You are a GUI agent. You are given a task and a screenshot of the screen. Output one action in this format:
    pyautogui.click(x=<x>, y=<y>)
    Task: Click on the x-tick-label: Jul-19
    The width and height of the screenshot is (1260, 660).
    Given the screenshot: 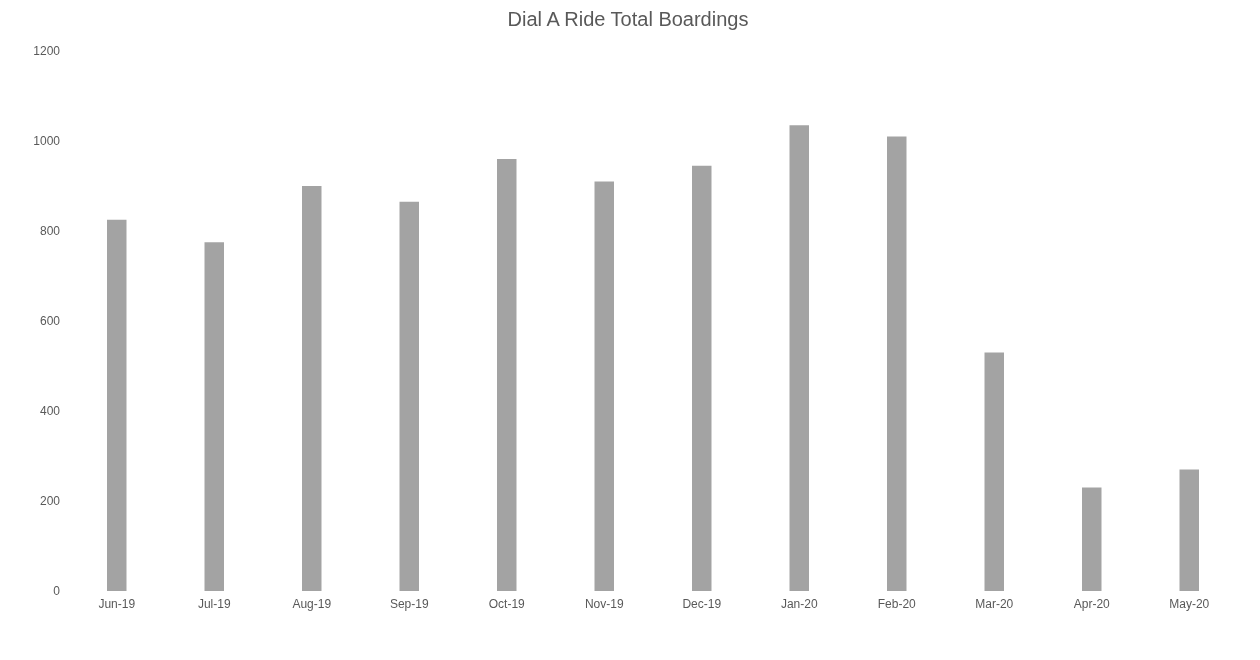 What is the action you would take?
    pyautogui.click(x=214, y=603)
    